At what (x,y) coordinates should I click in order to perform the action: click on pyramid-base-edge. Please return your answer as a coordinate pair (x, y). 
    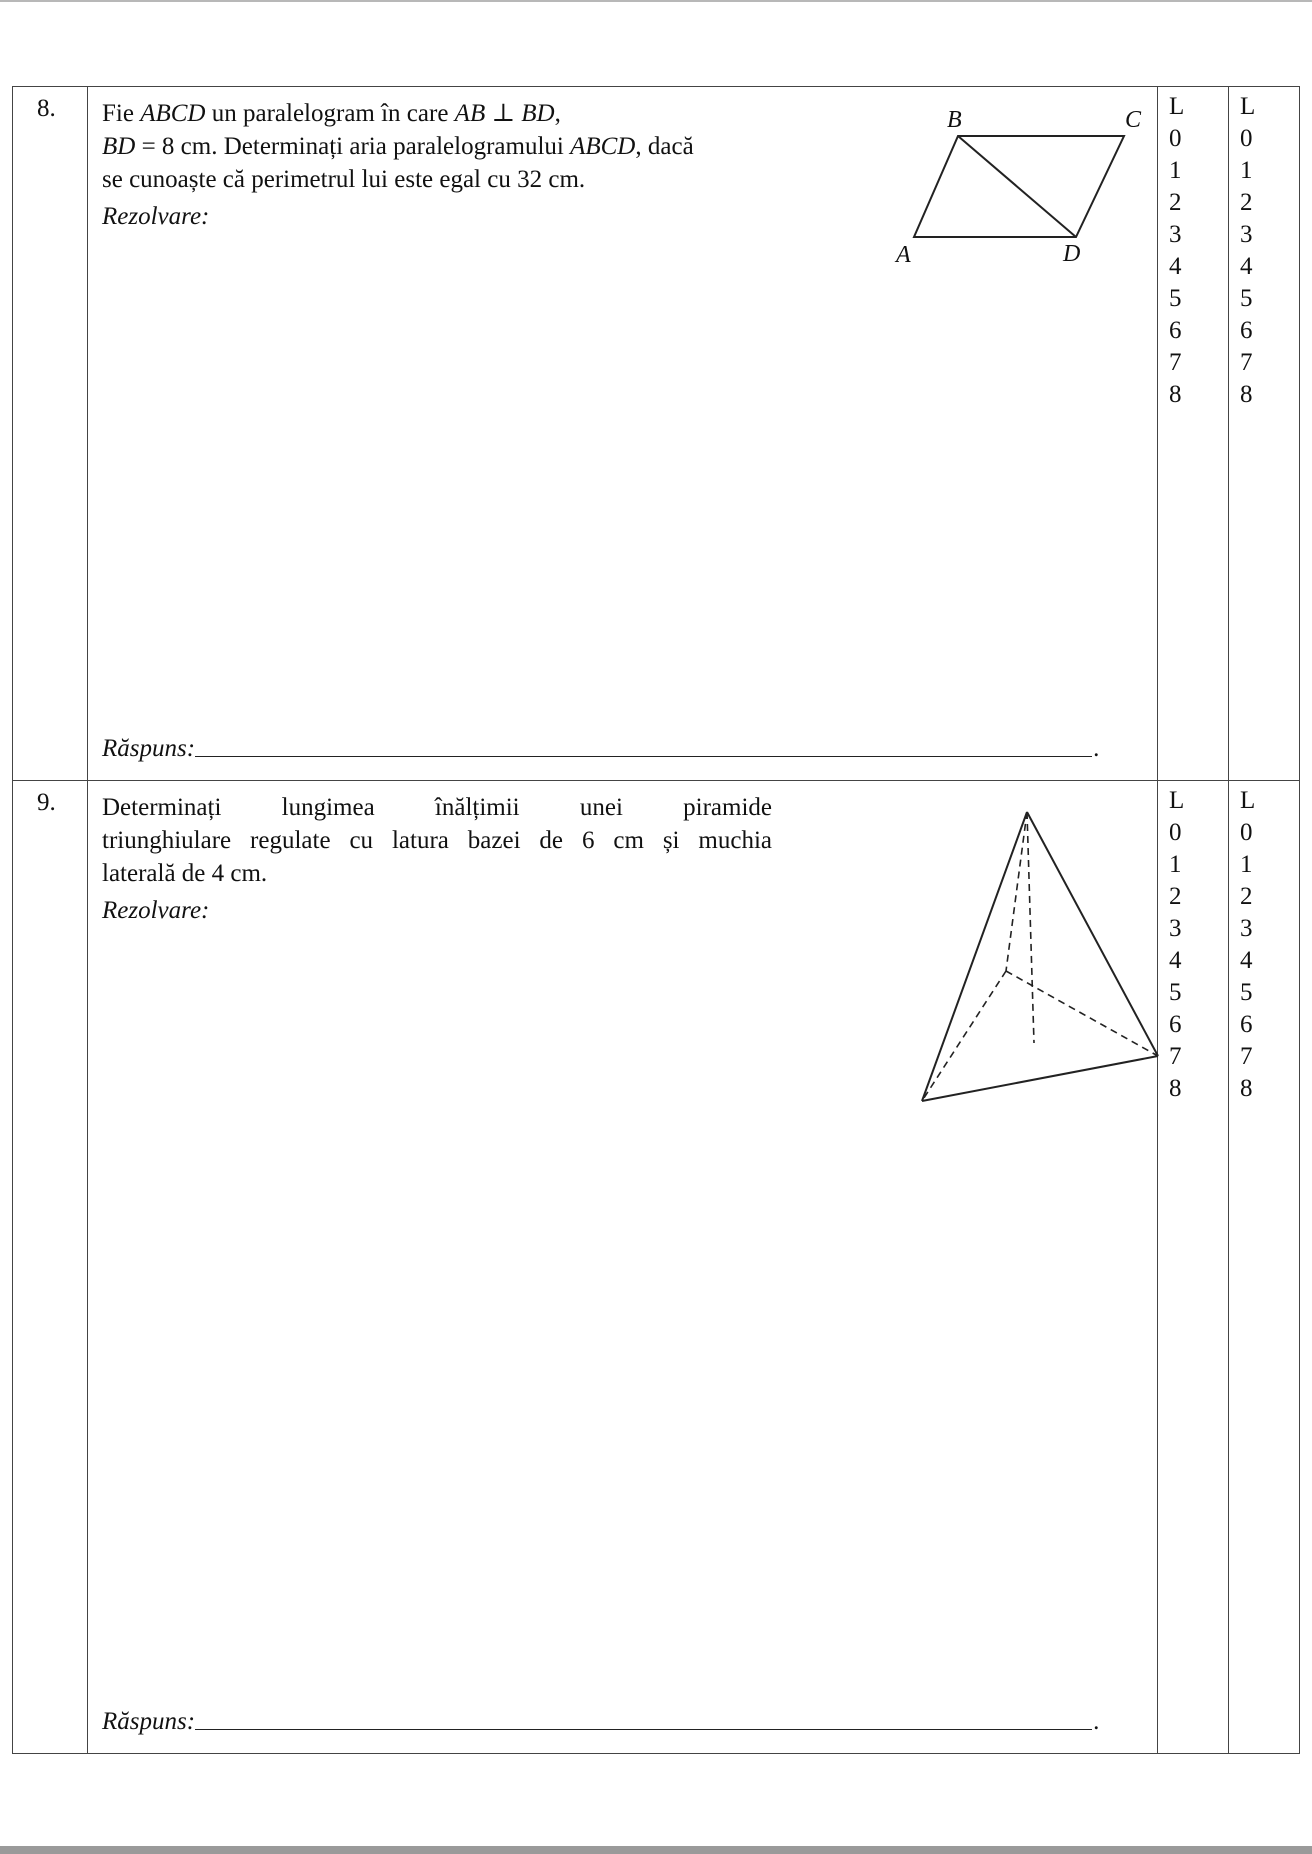
    Looking at the image, I should click on (1040, 1078).